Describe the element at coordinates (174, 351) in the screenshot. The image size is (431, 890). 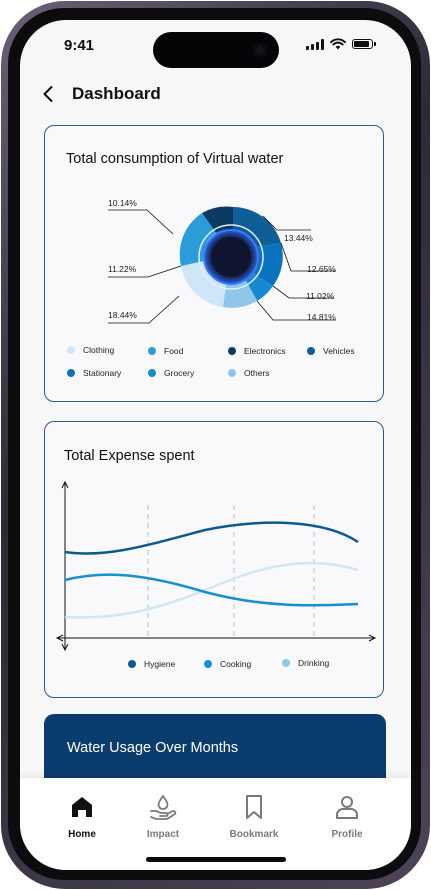
I see `legend-label: Food` at that location.